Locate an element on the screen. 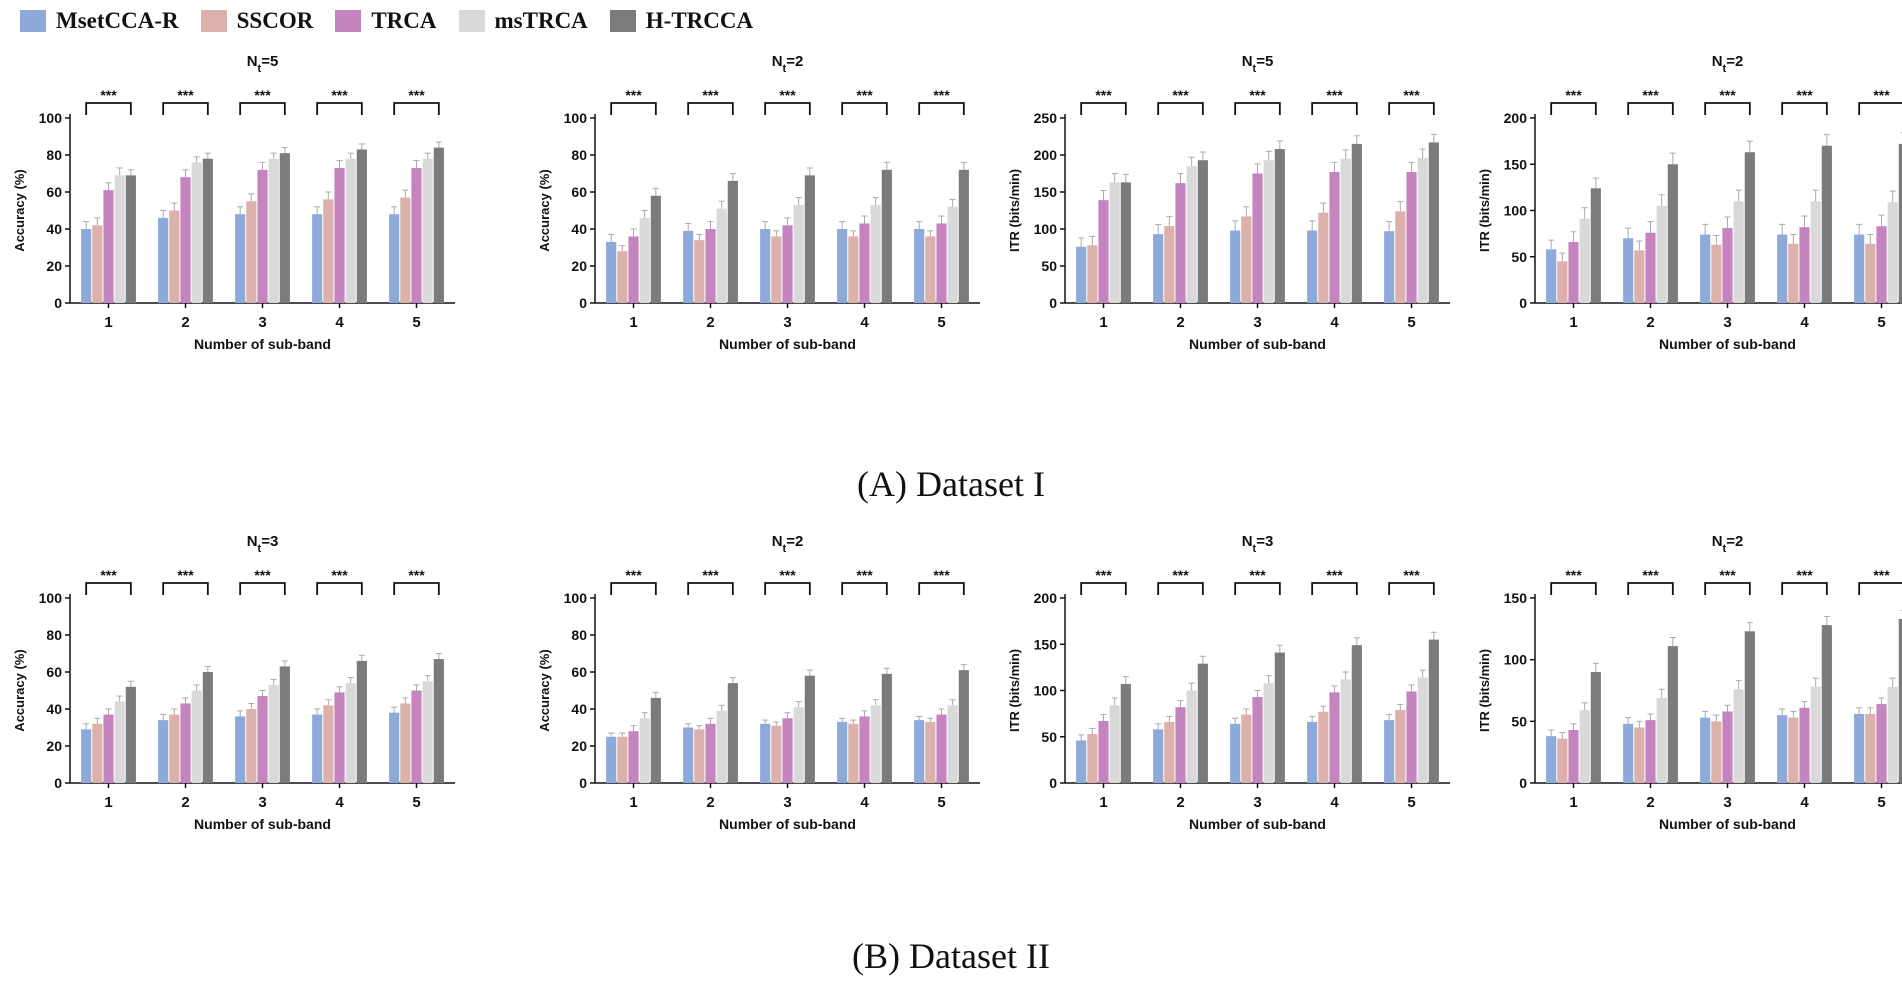 This screenshot has height=989, width=1902. chart-title: Nt=5 is located at coordinates (1258, 64).